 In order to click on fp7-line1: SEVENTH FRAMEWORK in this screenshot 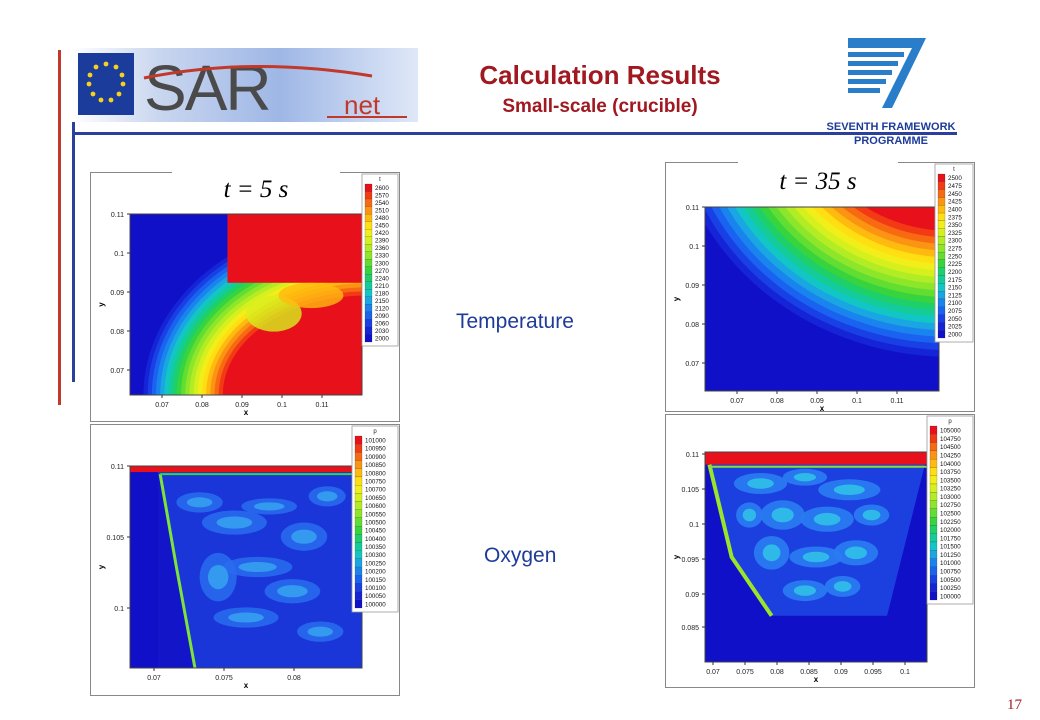, I will do `click(891, 127)`.